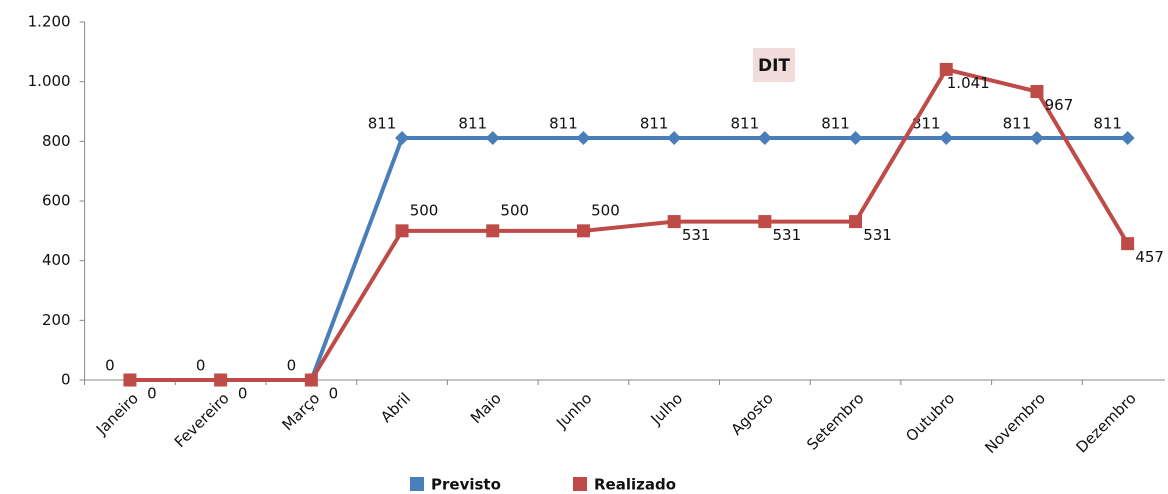 Image resolution: width=1168 pixels, height=494 pixels. I want to click on title-background, so click(774, 65).